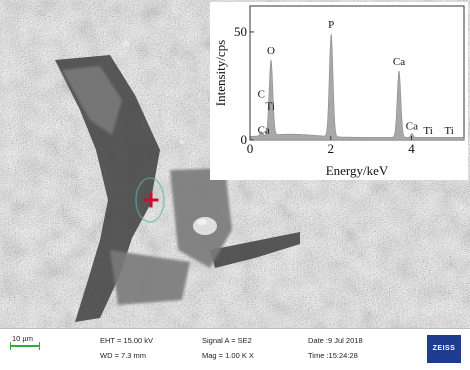 This screenshot has width=470, height=370. I want to click on y-tick-label: 50, so click(240, 31).